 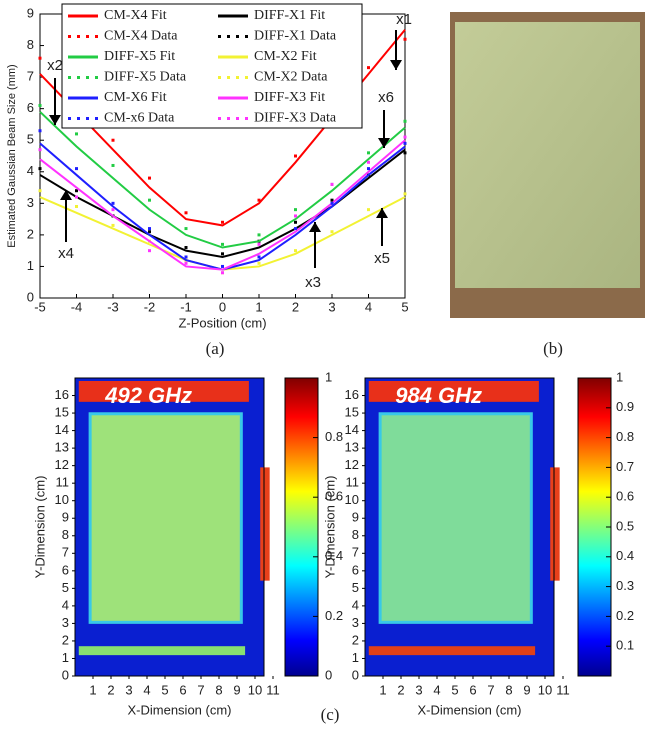 I want to click on y-axis-label: Y-Dimension (cm), so click(x=39, y=527).